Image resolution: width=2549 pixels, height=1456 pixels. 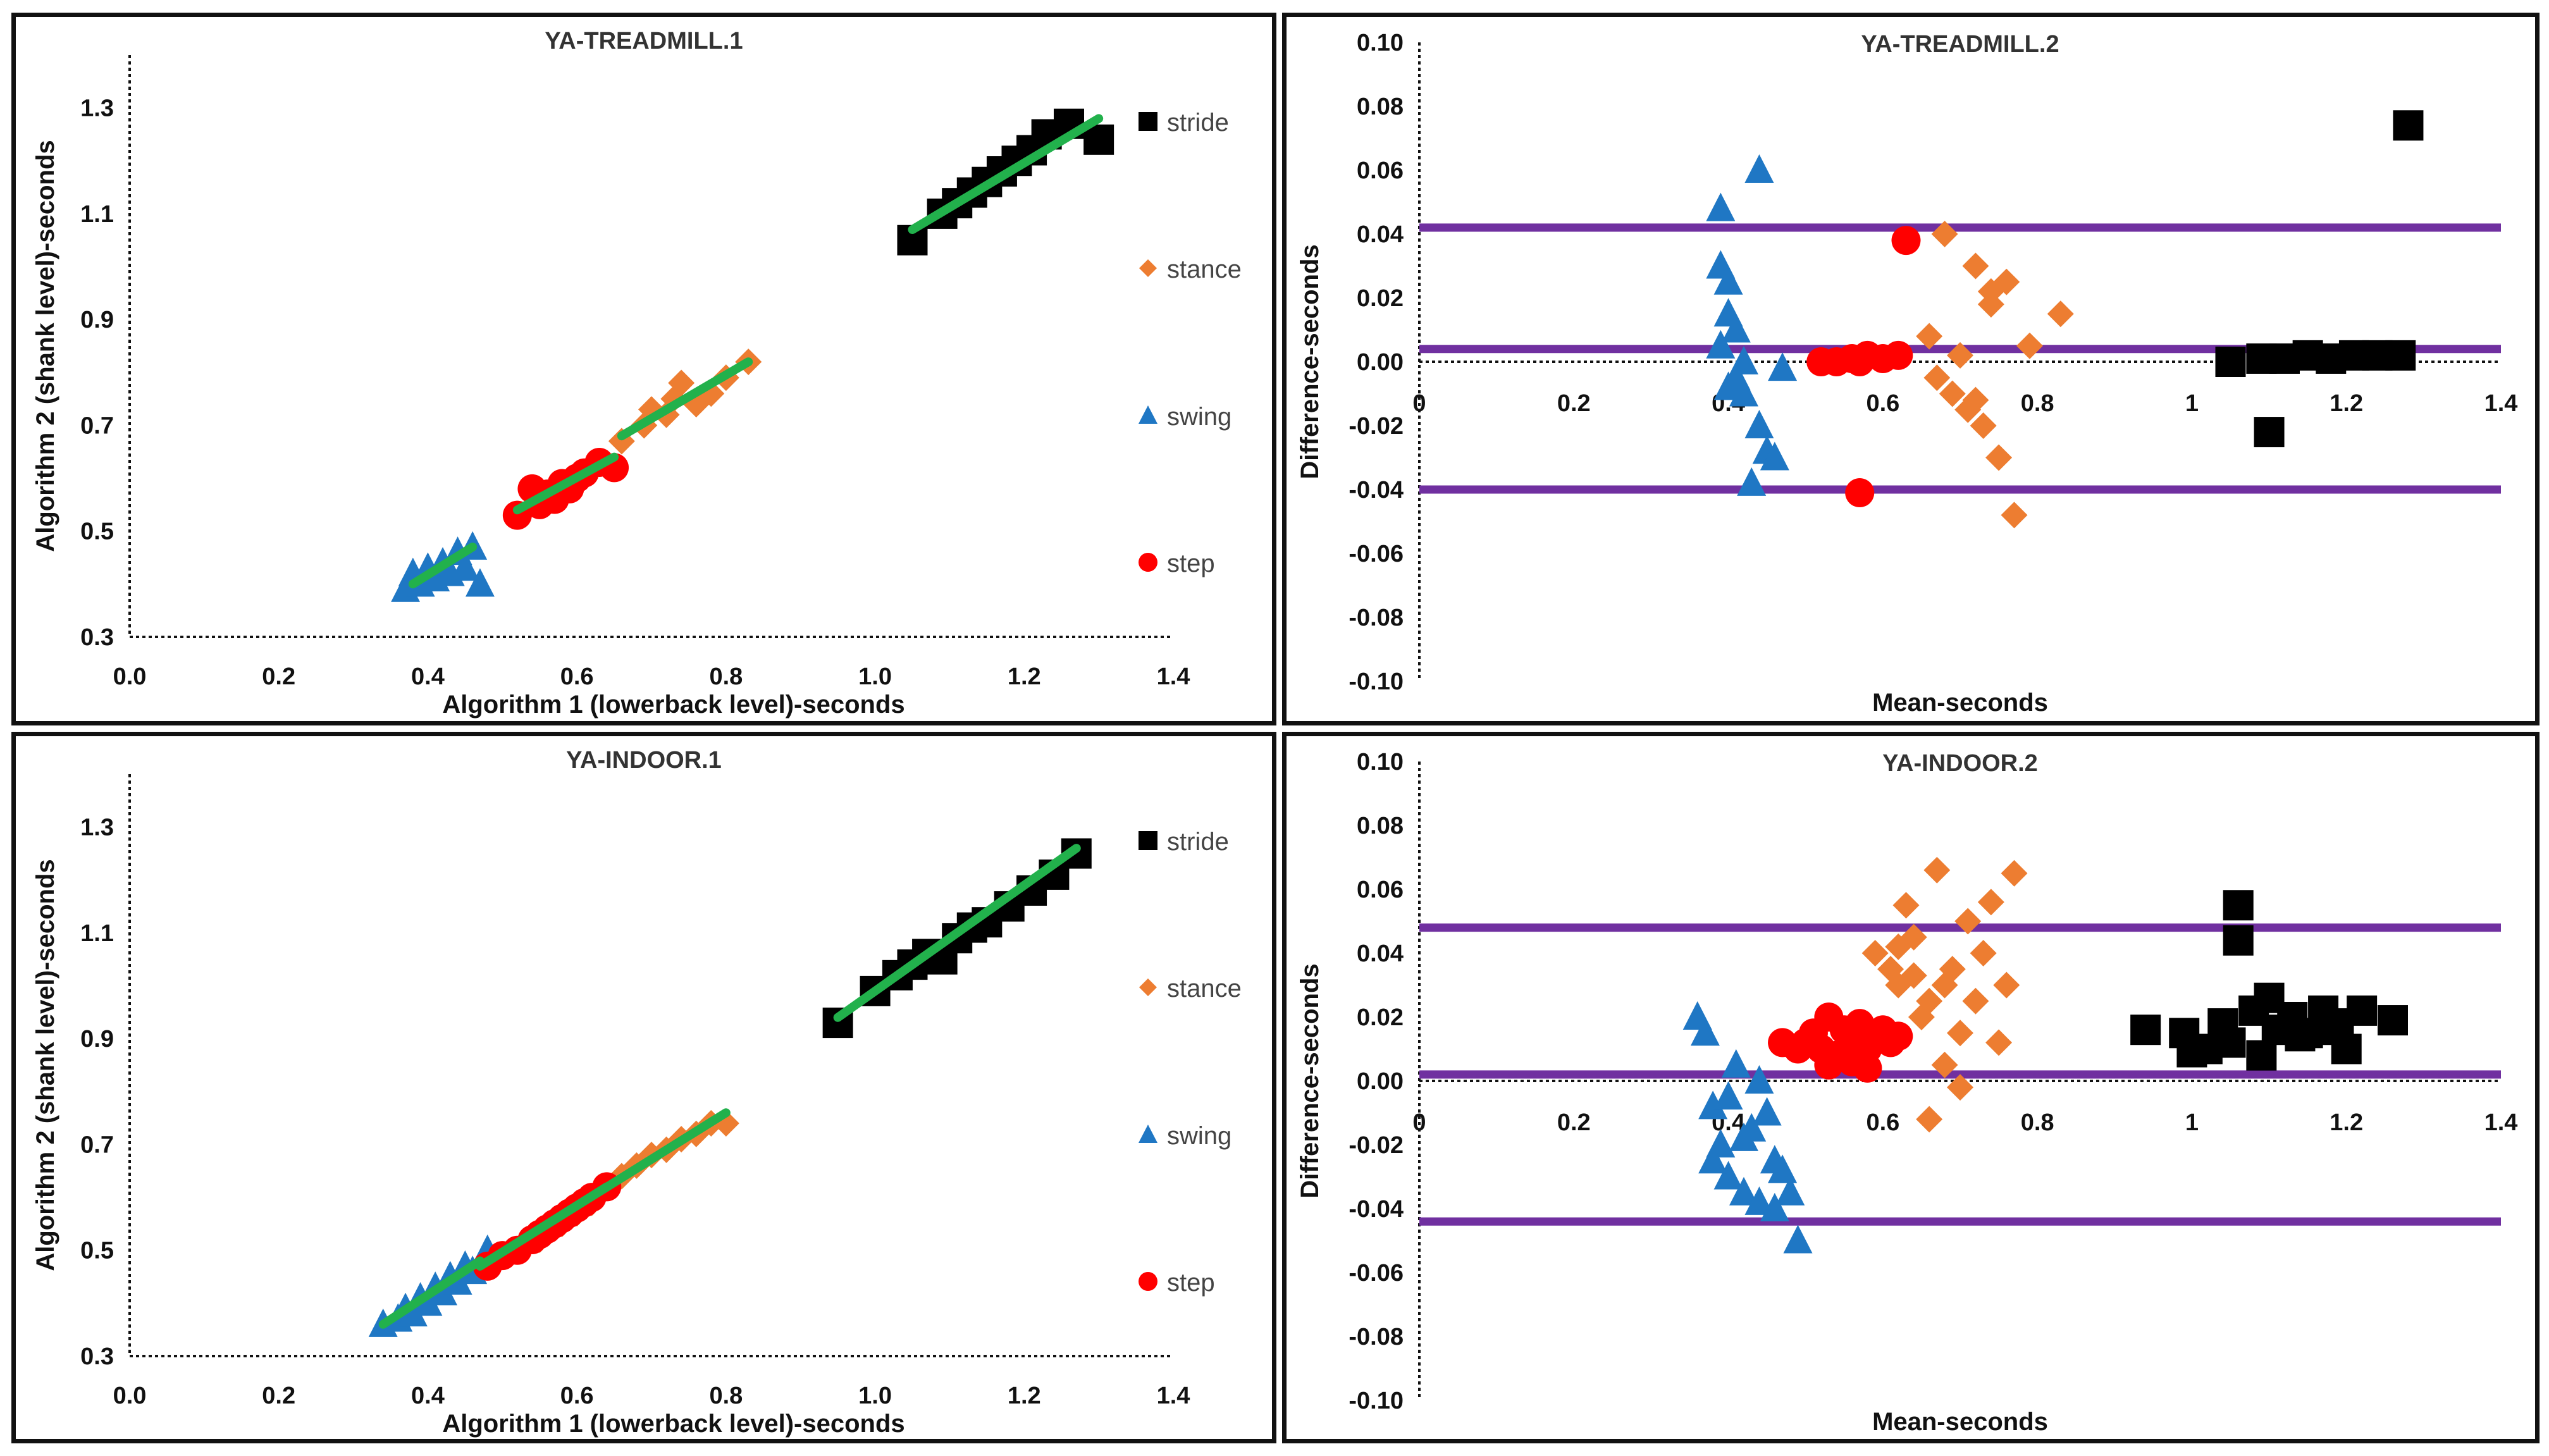 I want to click on y-tick-label: -0.10, so click(x=1376, y=682).